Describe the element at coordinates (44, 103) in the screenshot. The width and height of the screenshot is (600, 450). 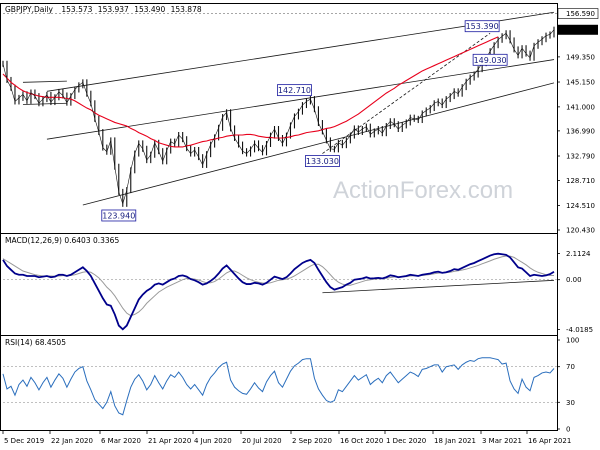
I see `range-lower-line` at that location.